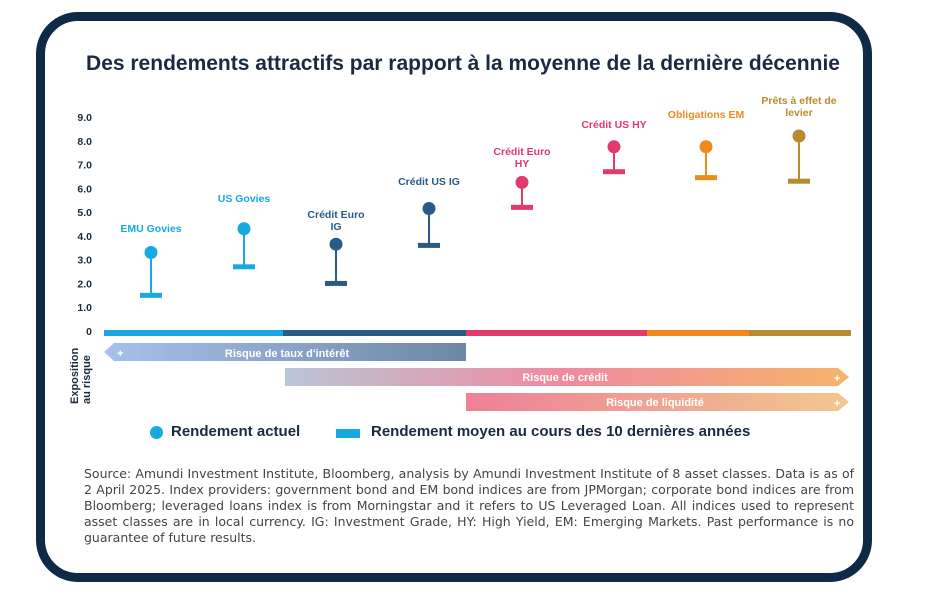 This screenshot has width=926, height=600. What do you see at coordinates (84, 308) in the screenshot?
I see `y-tick-label: 1.0` at bounding box center [84, 308].